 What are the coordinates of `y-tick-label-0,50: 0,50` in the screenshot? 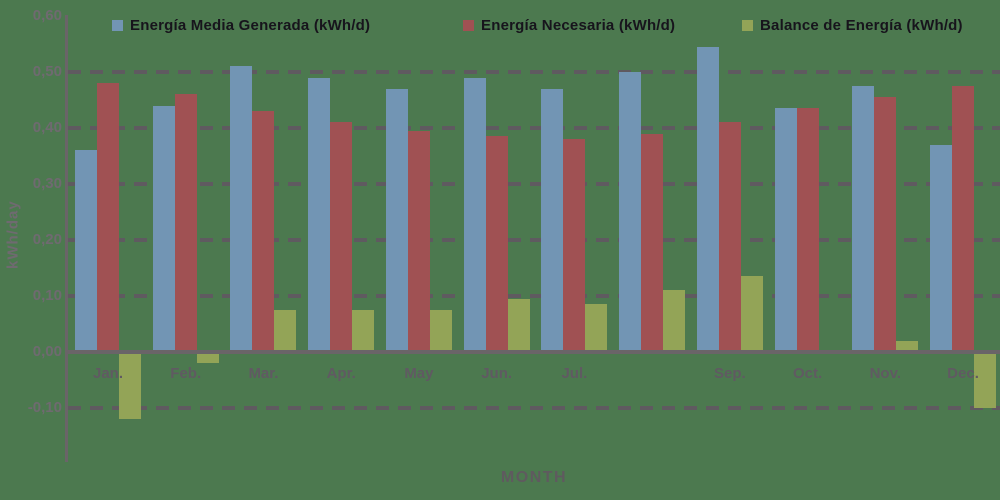 It's located at (47, 71).